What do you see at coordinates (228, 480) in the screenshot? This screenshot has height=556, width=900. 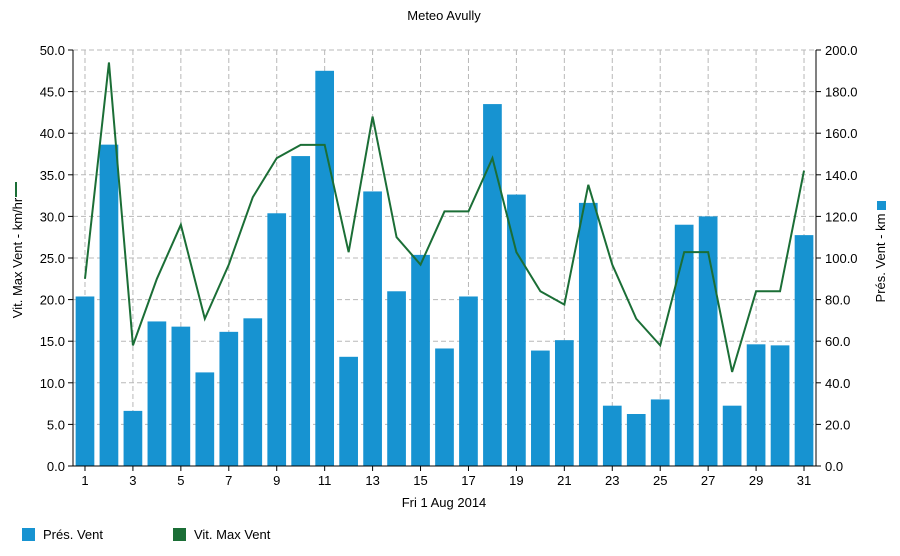 I see `x-tick-label: 7` at bounding box center [228, 480].